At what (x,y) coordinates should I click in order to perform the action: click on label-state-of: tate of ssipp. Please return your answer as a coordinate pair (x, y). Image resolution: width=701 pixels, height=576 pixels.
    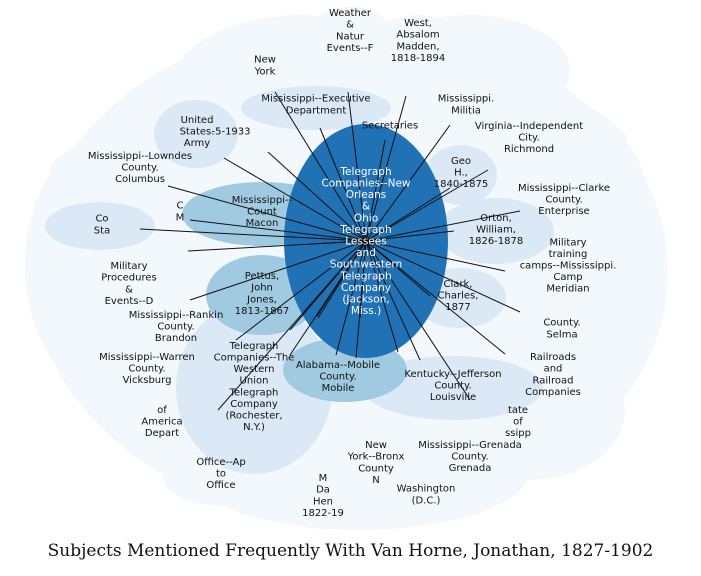
    Looking at the image, I should click on (518, 422).